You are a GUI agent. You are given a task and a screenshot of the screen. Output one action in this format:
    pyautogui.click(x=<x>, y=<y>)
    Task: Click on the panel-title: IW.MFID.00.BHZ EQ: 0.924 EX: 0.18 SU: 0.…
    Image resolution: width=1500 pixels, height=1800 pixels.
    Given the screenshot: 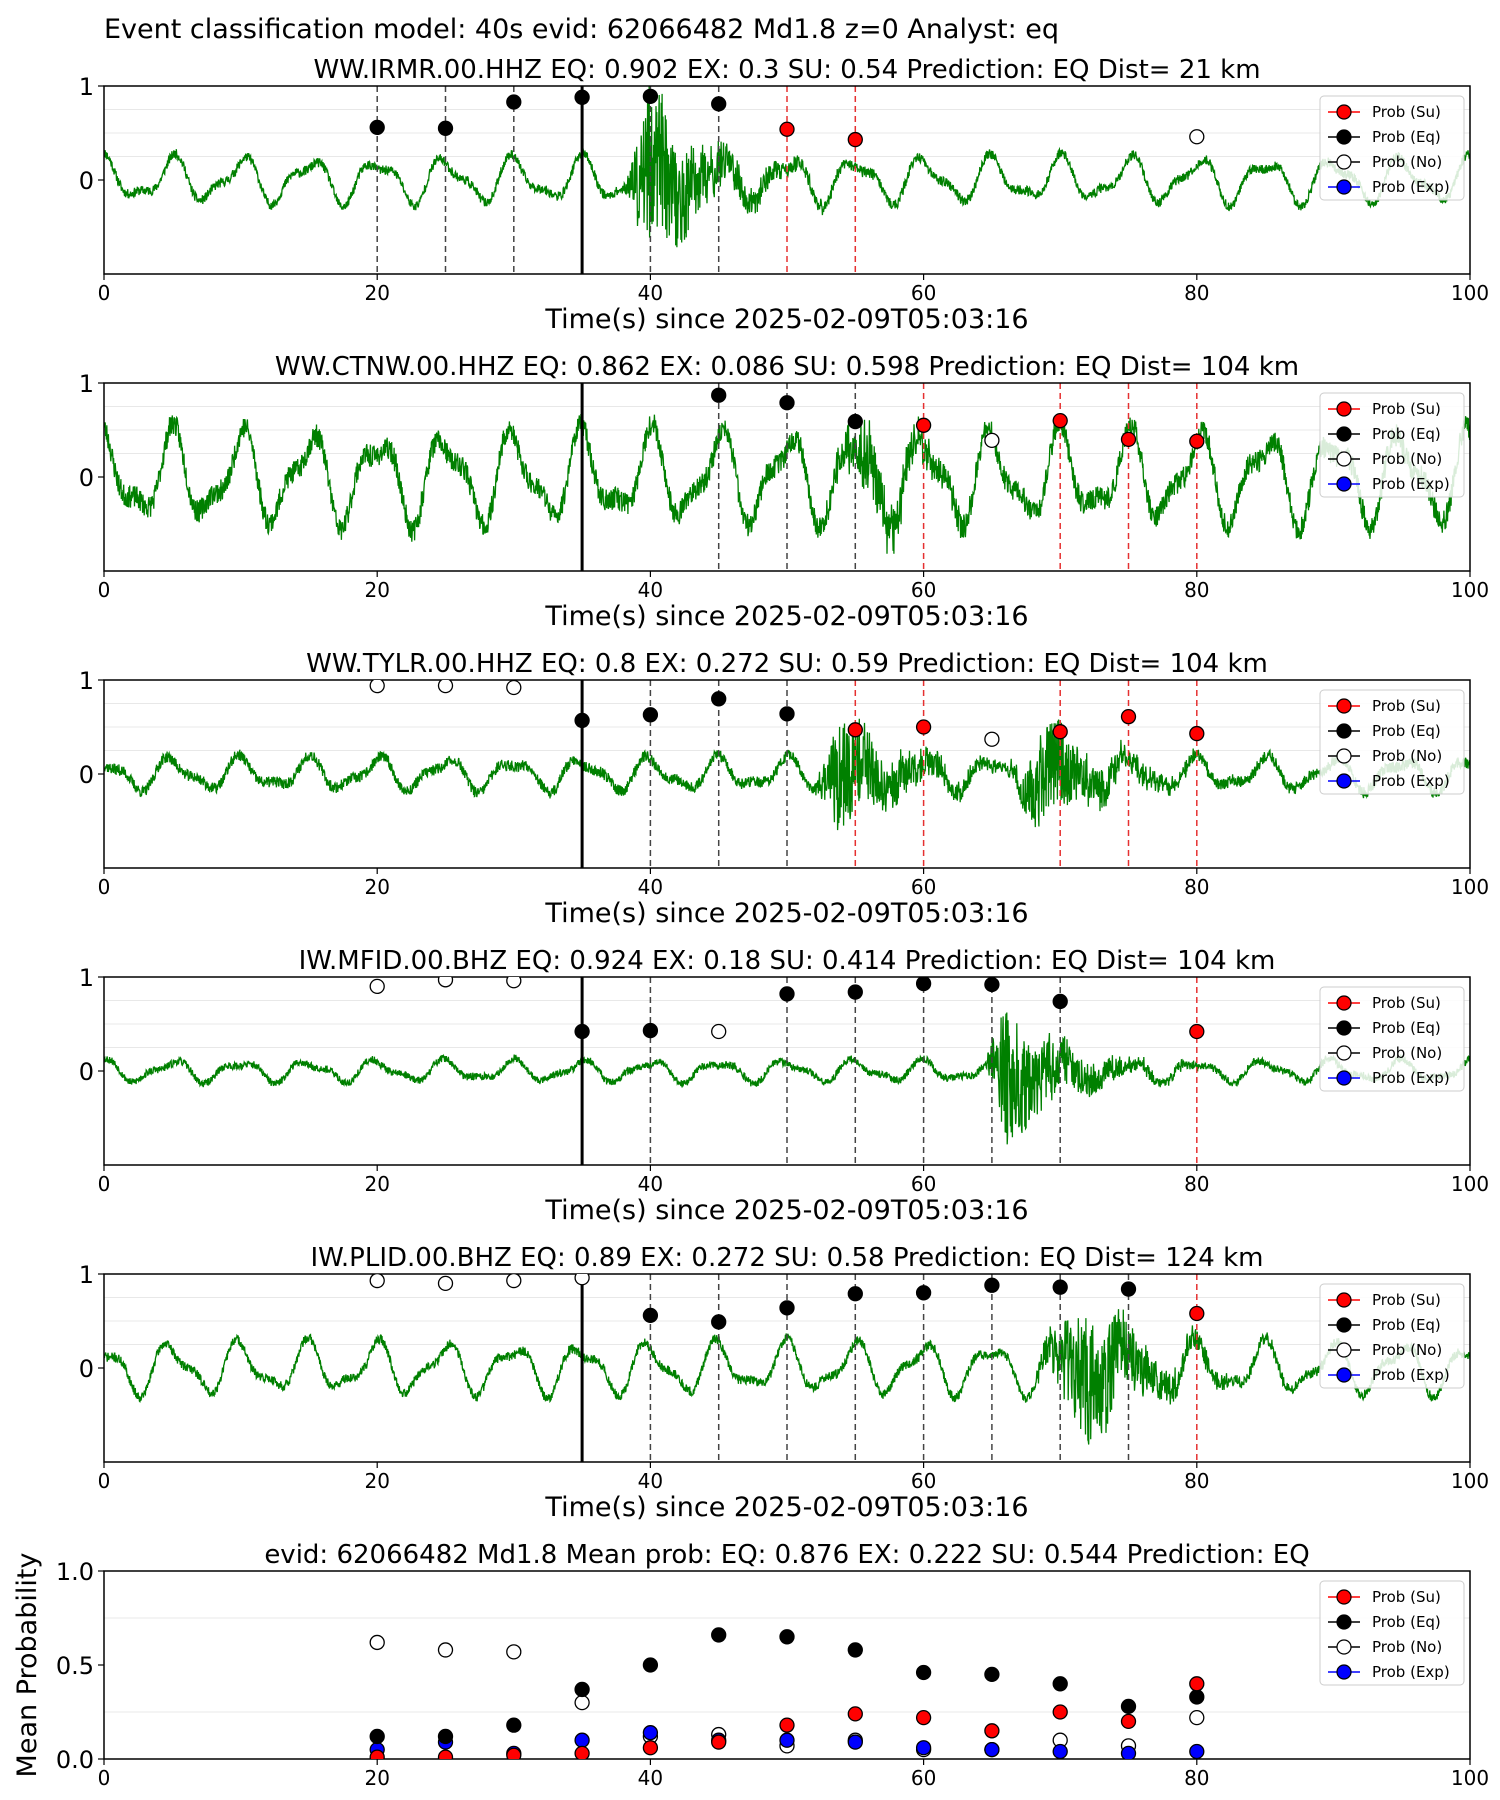 What is the action you would take?
    pyautogui.click(x=787, y=961)
    